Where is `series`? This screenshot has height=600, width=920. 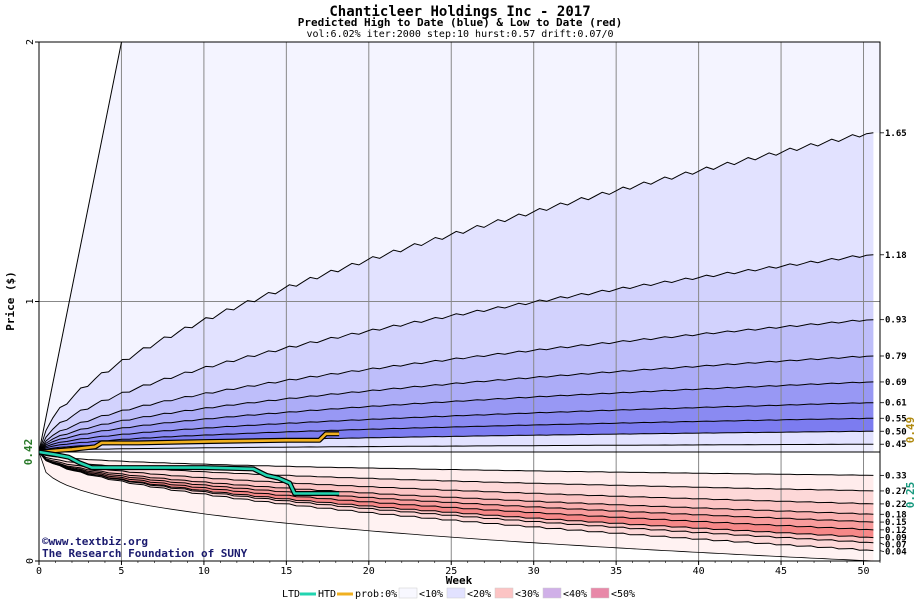
series is located at coordinates (189, 463).